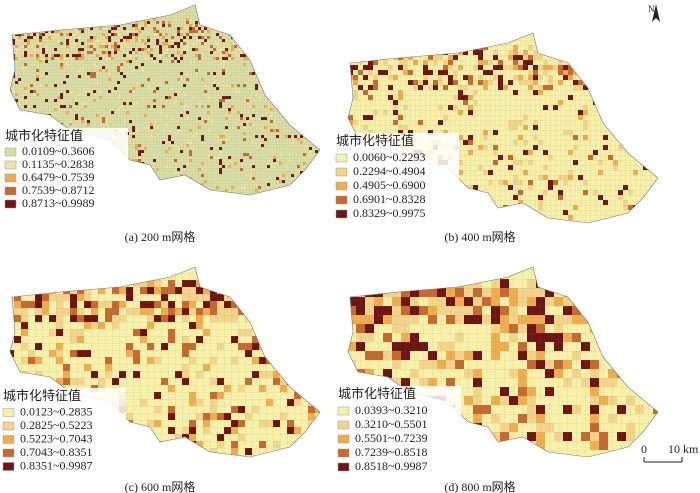  I want to click on legend-label: 0.0393~0.3210, so click(391, 410).